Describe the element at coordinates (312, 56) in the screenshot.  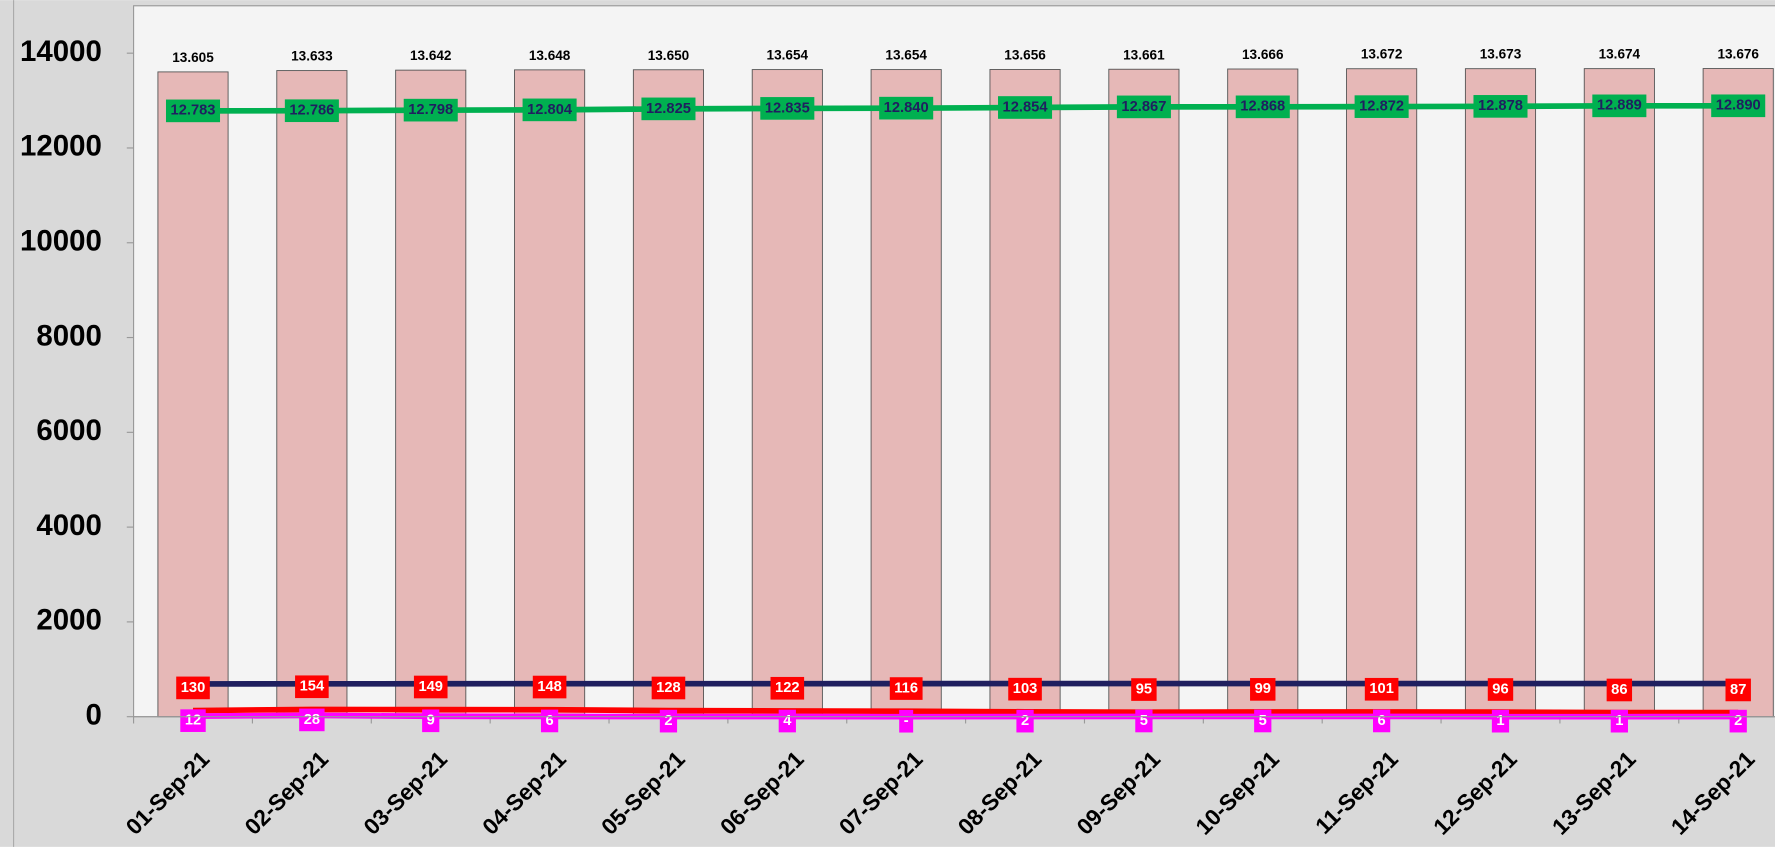
I see `data-label: 13.633` at that location.